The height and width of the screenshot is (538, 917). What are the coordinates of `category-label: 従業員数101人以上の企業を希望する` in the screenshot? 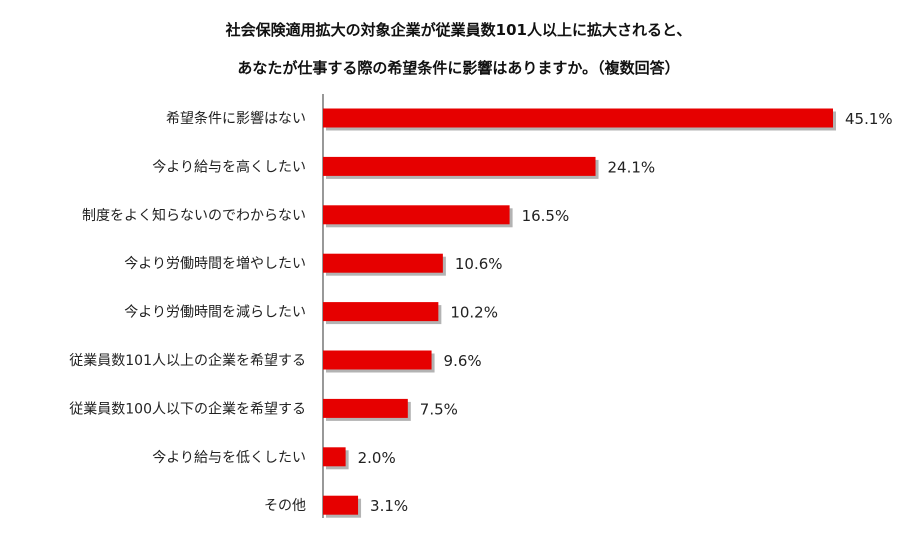 It's located at (187, 360).